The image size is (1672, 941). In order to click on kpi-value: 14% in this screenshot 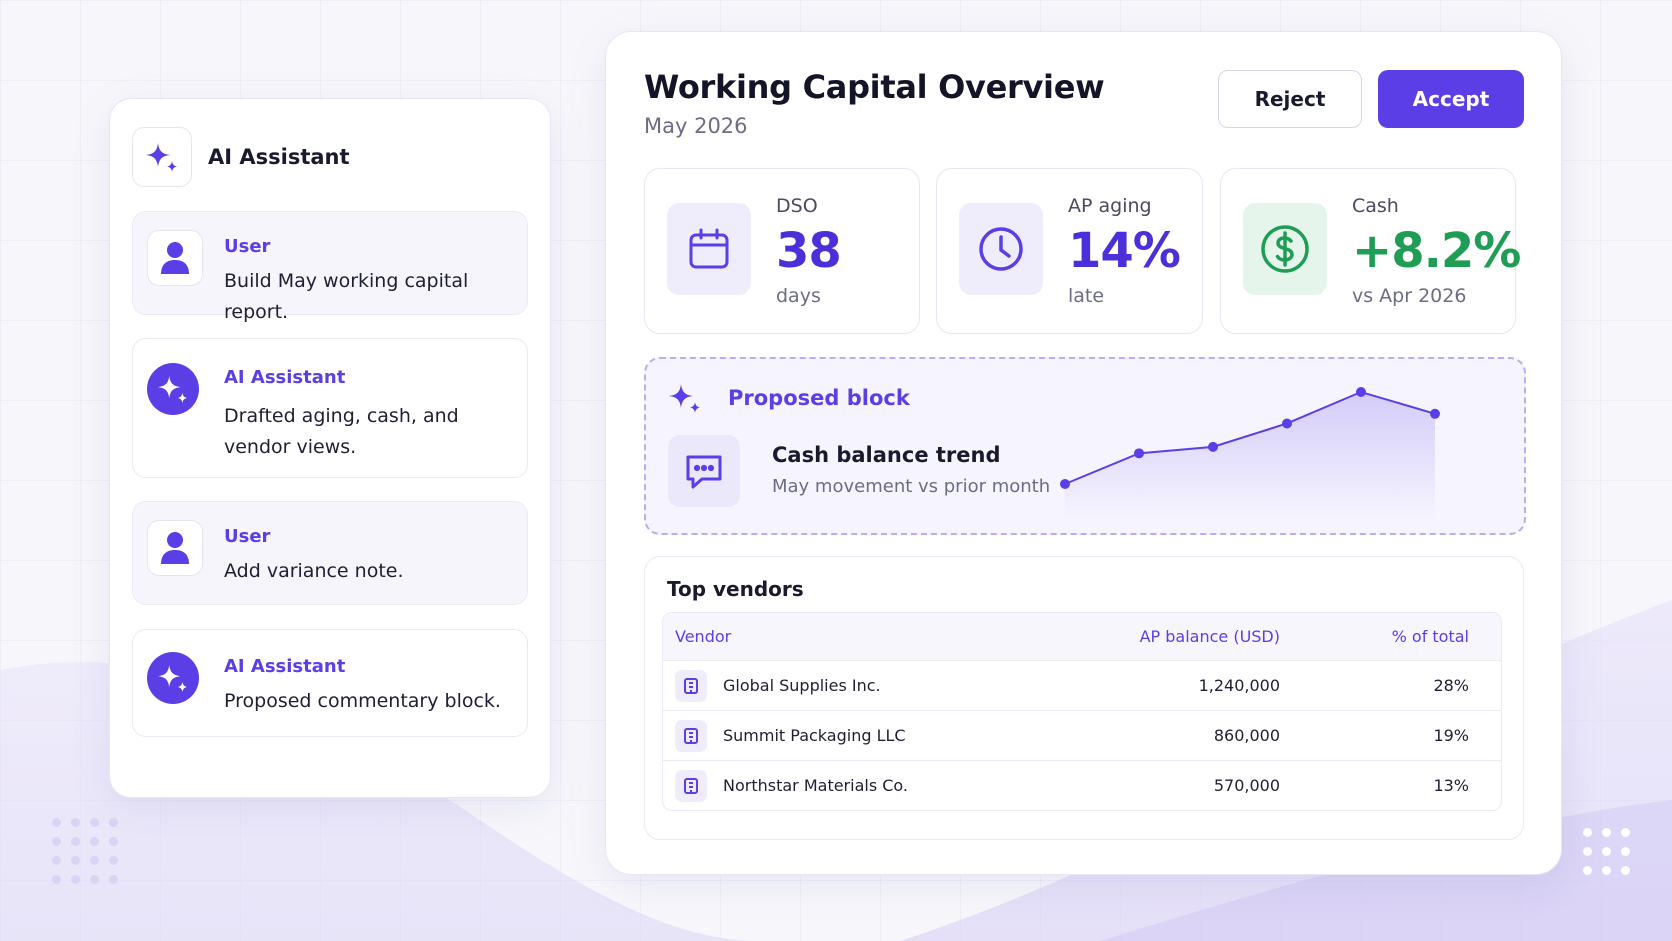, I will do `click(1124, 251)`.